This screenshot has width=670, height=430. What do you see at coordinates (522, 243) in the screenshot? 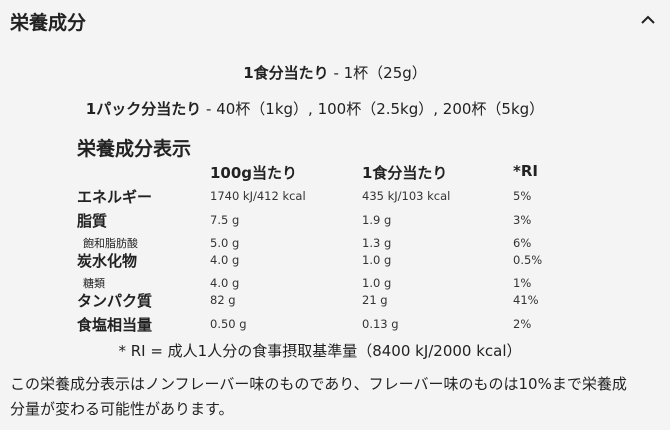
I see `cell: 6%` at bounding box center [522, 243].